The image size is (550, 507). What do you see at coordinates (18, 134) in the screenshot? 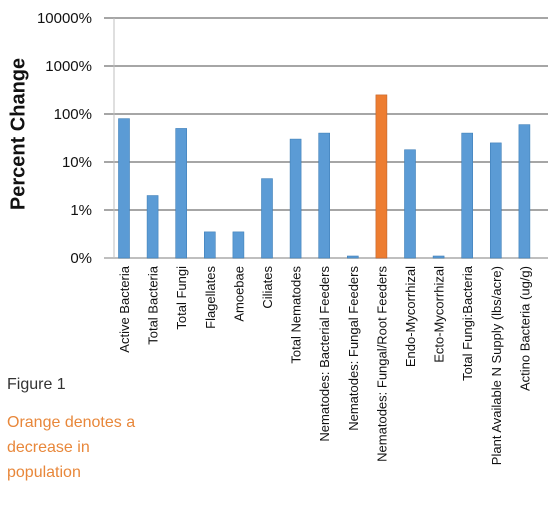
I see `y-axis-title-text: Percent Change` at bounding box center [18, 134].